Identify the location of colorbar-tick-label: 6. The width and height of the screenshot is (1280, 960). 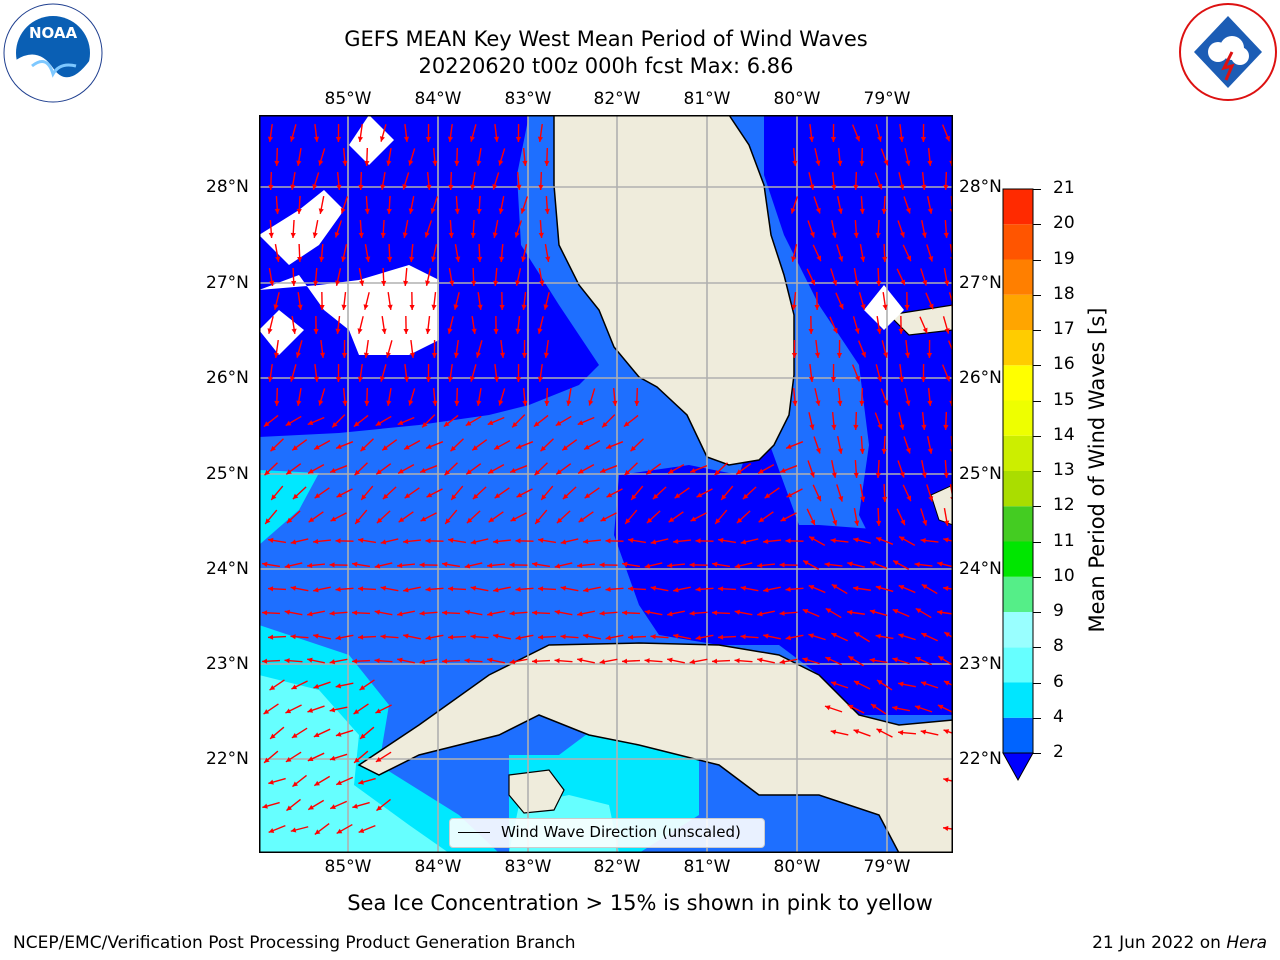
(1058, 681).